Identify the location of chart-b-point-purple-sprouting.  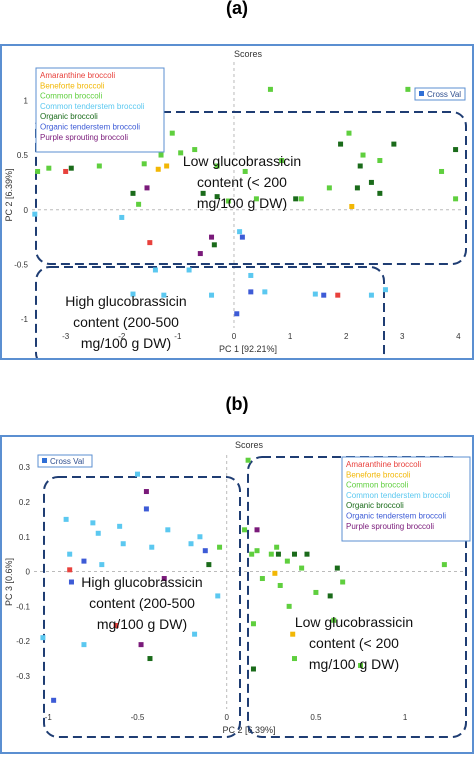
(141, 645).